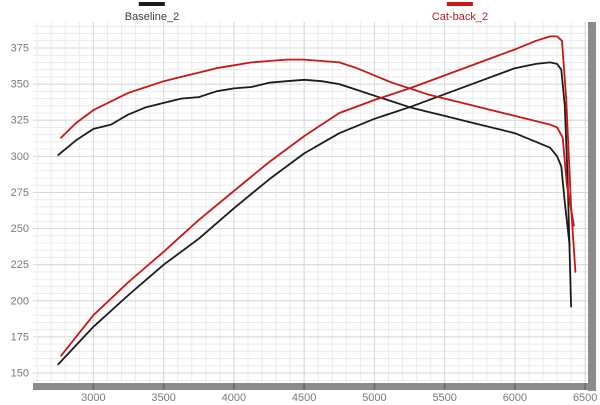  What do you see at coordinates (152, 4) in the screenshot?
I see `legend-swatch-baseline-icon` at bounding box center [152, 4].